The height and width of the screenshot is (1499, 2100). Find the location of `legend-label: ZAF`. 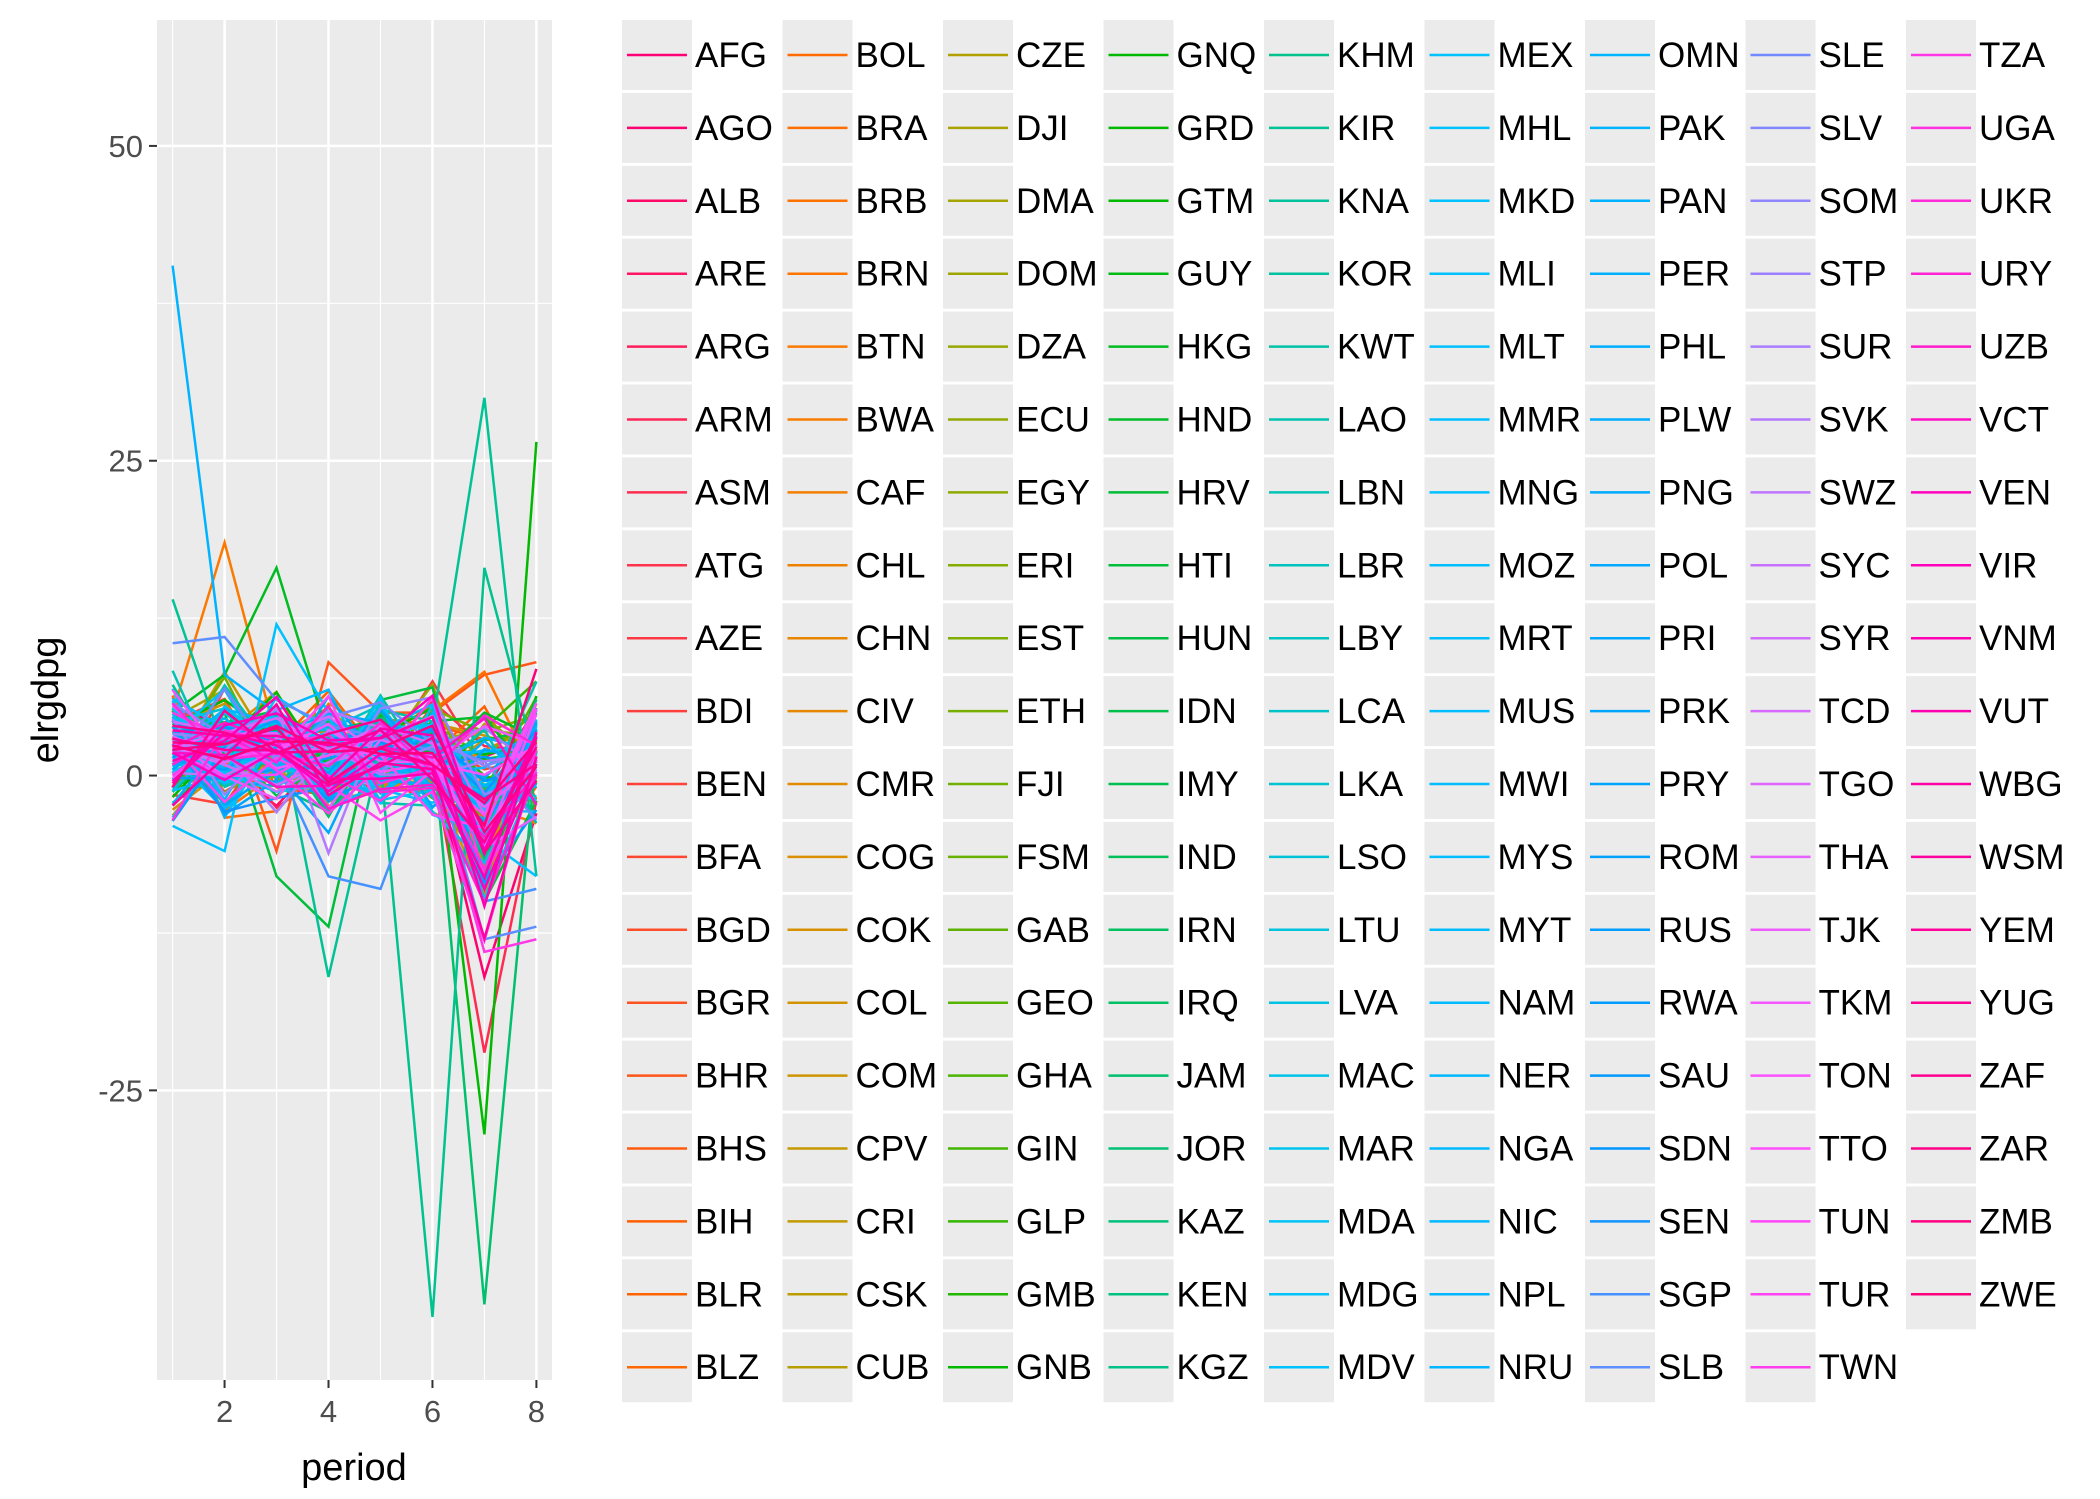

legend-label: ZAF is located at coordinates (2012, 1076).